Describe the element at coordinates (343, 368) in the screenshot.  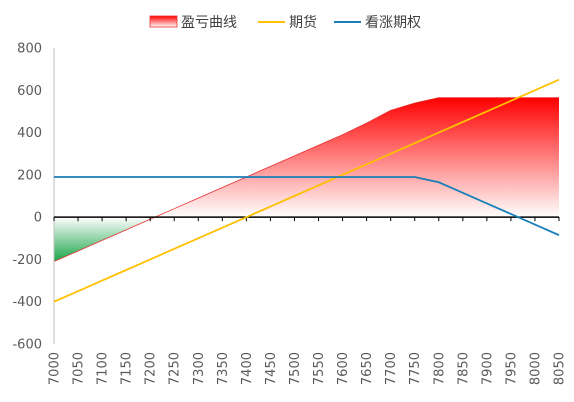
I see `x-tick-label: 7600` at that location.